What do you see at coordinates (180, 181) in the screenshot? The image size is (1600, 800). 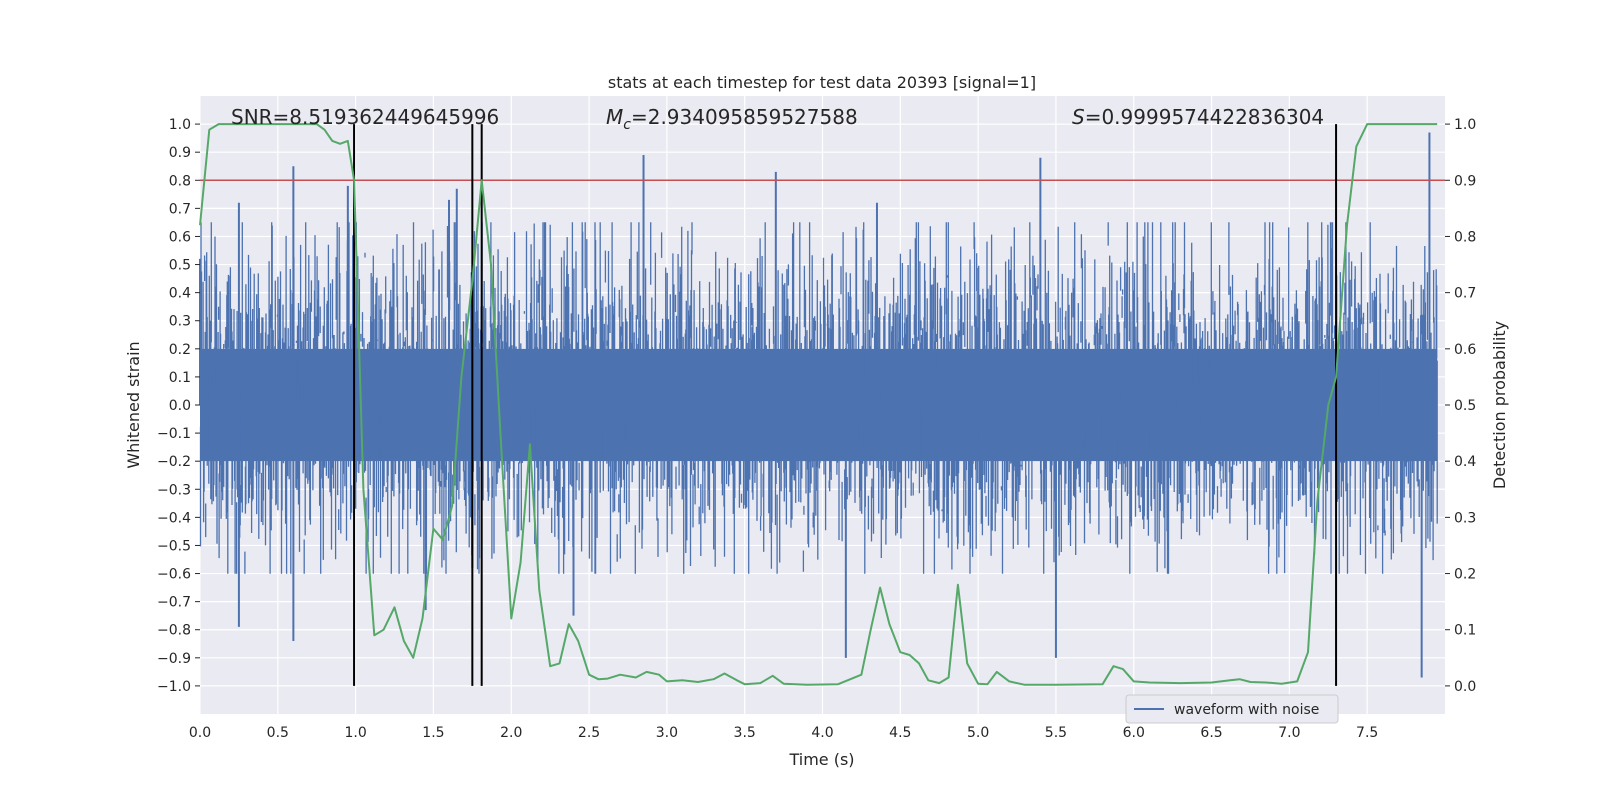 I see `left-y-tick-label-2: 0.8` at bounding box center [180, 181].